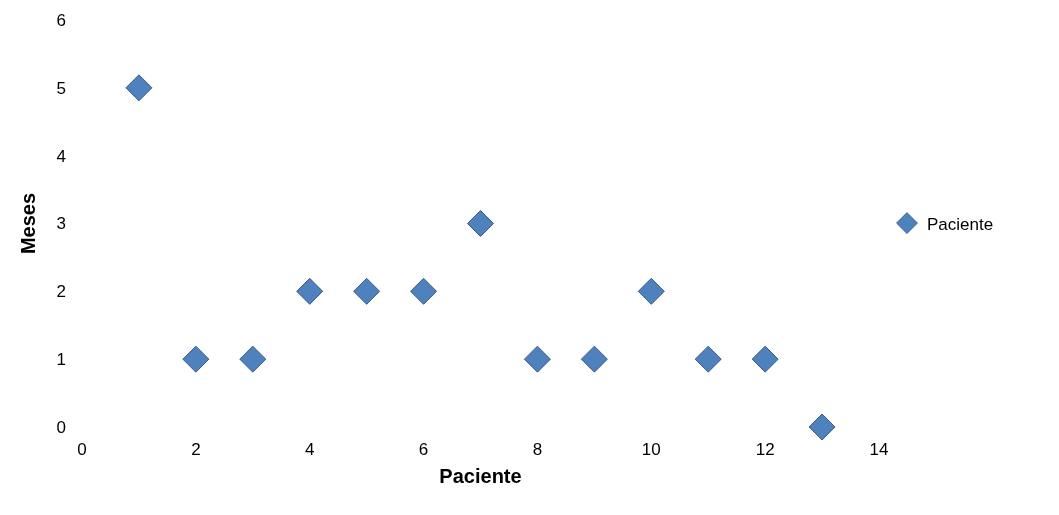 The image size is (1059, 515). What do you see at coordinates (423, 449) in the screenshot?
I see `x-tick-label: 6` at bounding box center [423, 449].